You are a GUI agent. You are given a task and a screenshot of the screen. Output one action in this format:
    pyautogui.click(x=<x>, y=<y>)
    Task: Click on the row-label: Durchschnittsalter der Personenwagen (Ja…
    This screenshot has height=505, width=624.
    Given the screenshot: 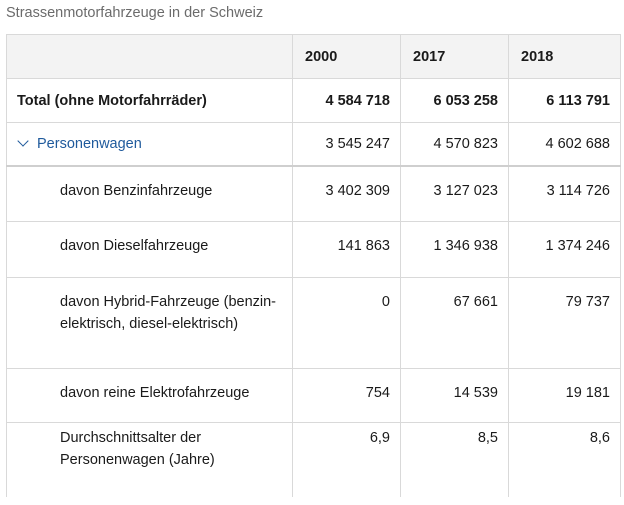 What is the action you would take?
    pyautogui.click(x=149, y=459)
    